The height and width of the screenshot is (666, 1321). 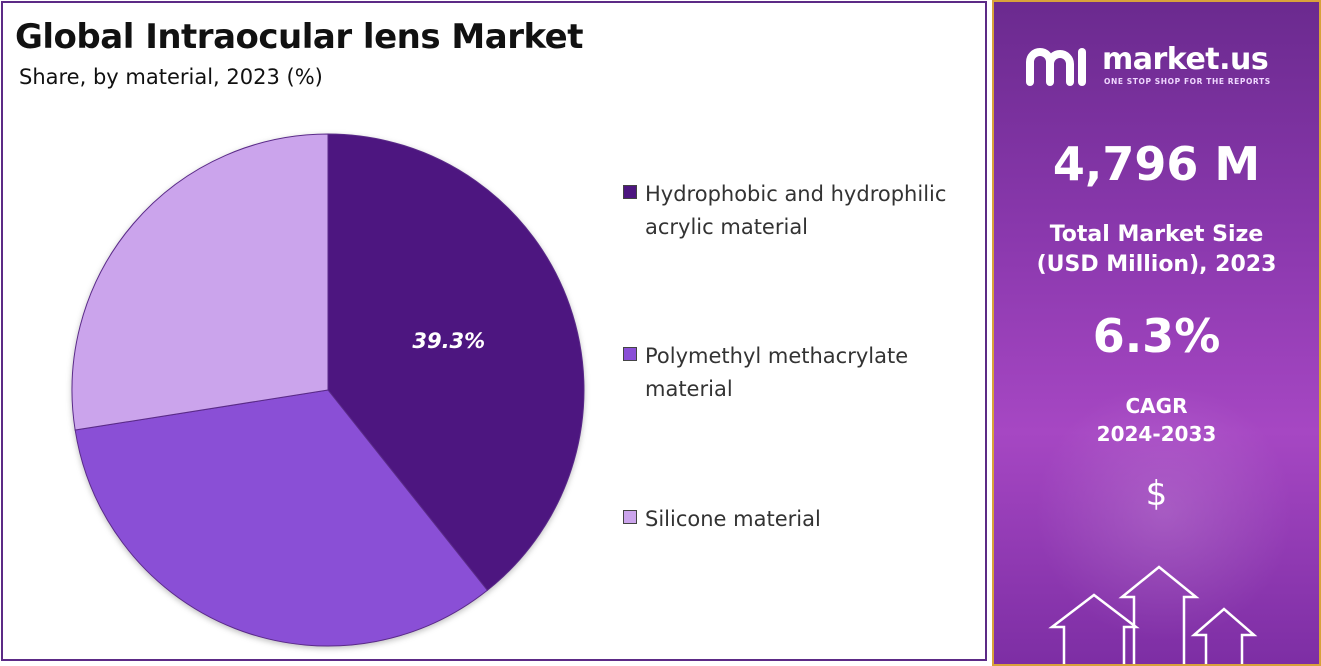 What do you see at coordinates (1156, 434) in the screenshot?
I see `cagr-label-line2: 2024-2033` at bounding box center [1156, 434].